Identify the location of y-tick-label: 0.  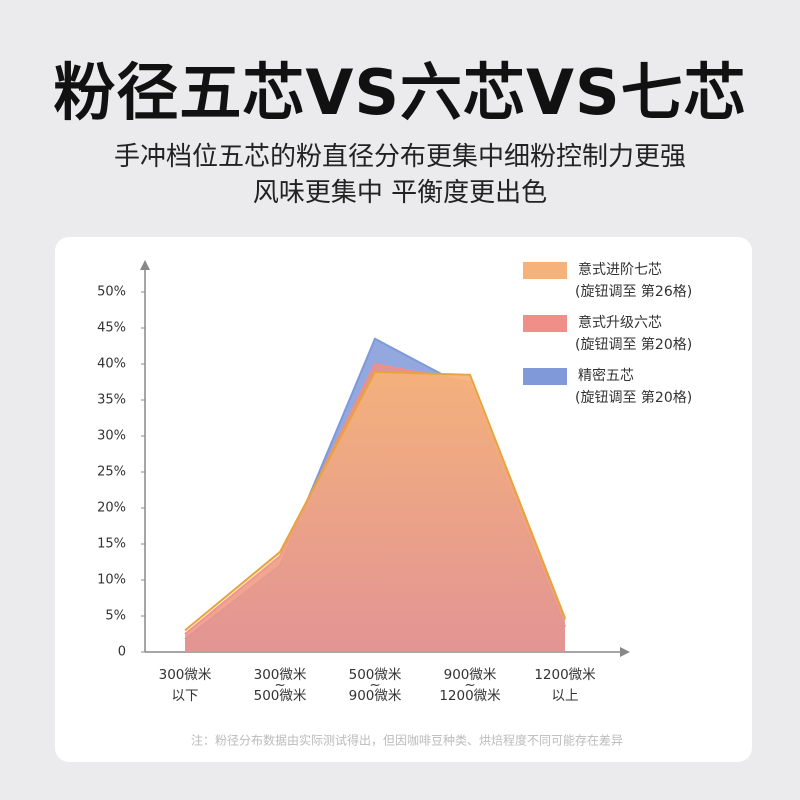
(122, 652).